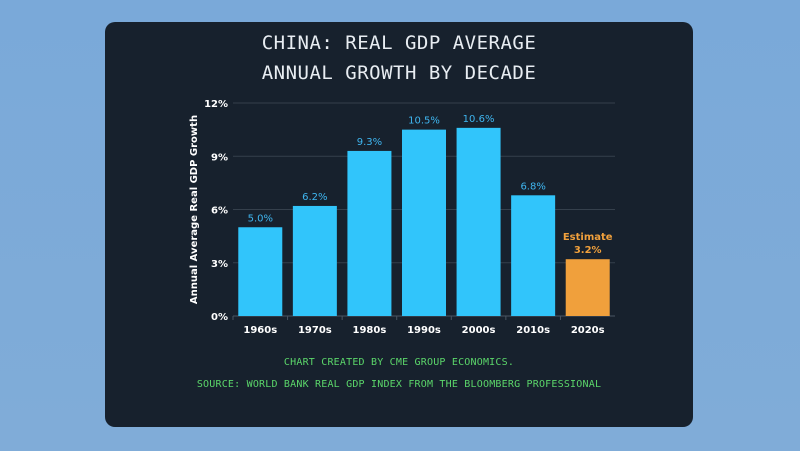  Describe the element at coordinates (260, 330) in the screenshot. I see `x-tick-label: 1960s` at that location.